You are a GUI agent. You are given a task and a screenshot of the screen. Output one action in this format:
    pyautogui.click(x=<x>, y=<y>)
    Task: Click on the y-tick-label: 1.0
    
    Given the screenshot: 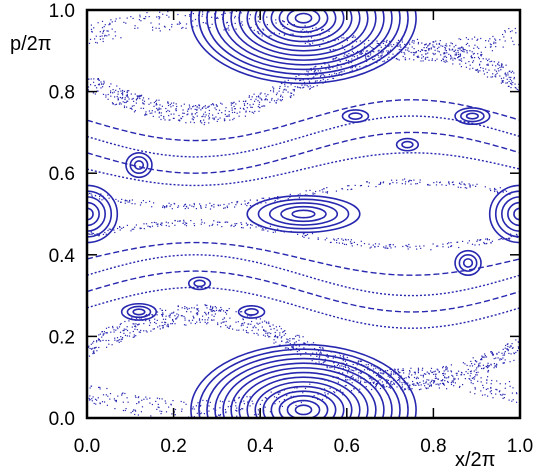 What is the action you would take?
    pyautogui.click(x=62, y=11)
    